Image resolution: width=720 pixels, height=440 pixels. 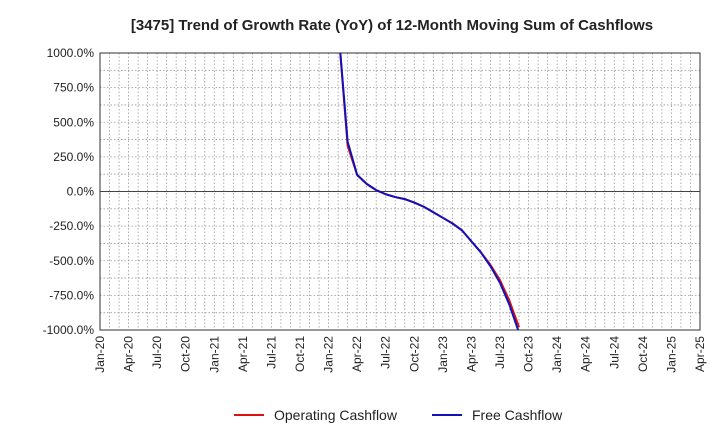 I want to click on x-tick-label: Oct-20, so click(x=186, y=354).